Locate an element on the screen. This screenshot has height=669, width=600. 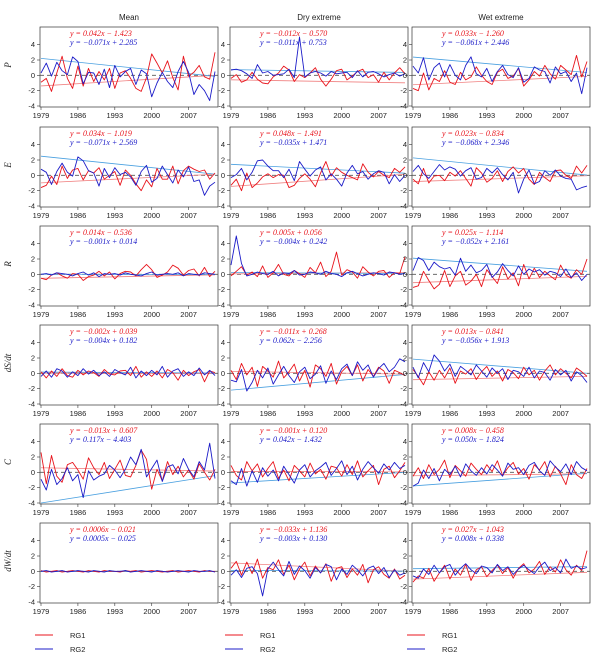
equation-rg1: y = −0.002x + 0.039 is located at coordinates (103, 331).